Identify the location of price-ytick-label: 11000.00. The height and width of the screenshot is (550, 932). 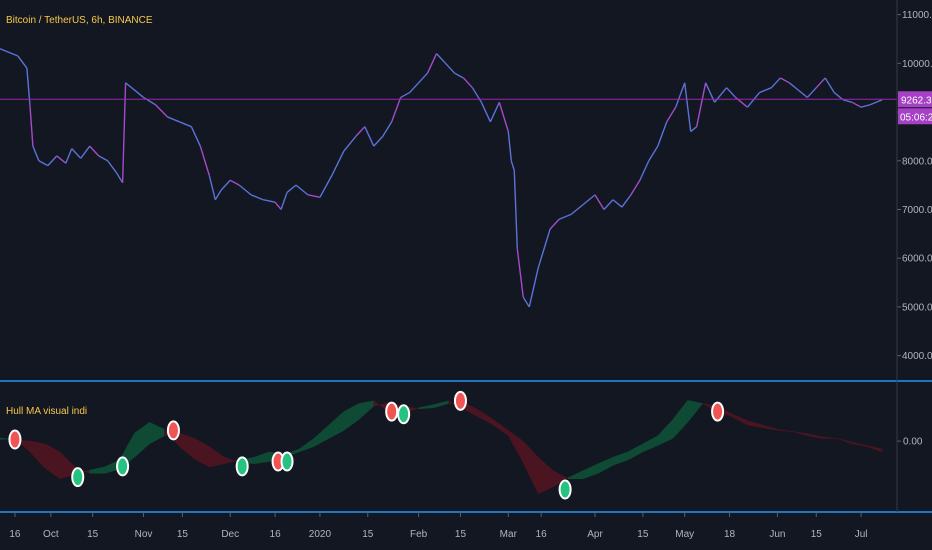
(917, 15).